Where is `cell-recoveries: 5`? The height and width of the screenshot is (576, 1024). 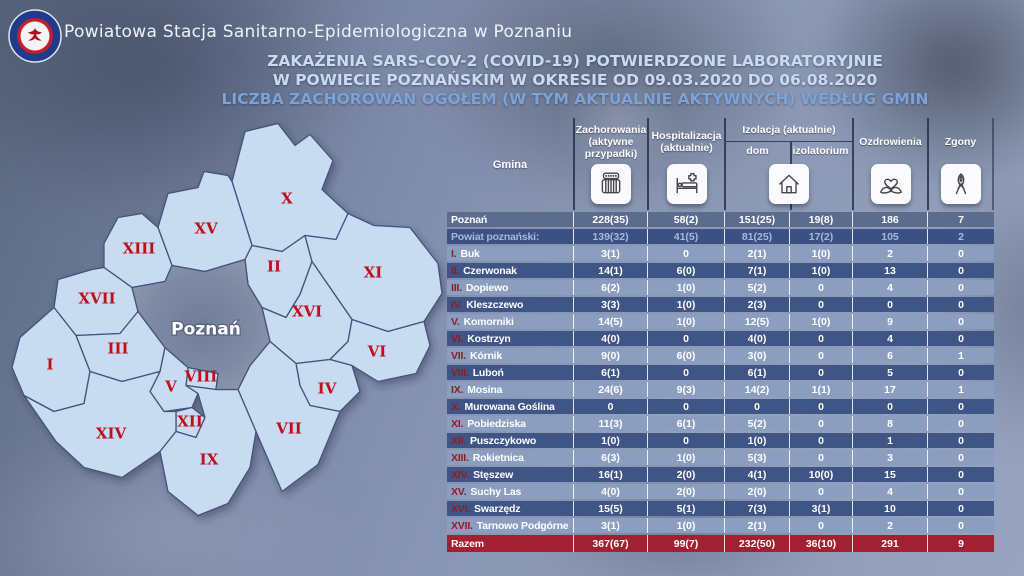 cell-recoveries: 5 is located at coordinates (889, 372).